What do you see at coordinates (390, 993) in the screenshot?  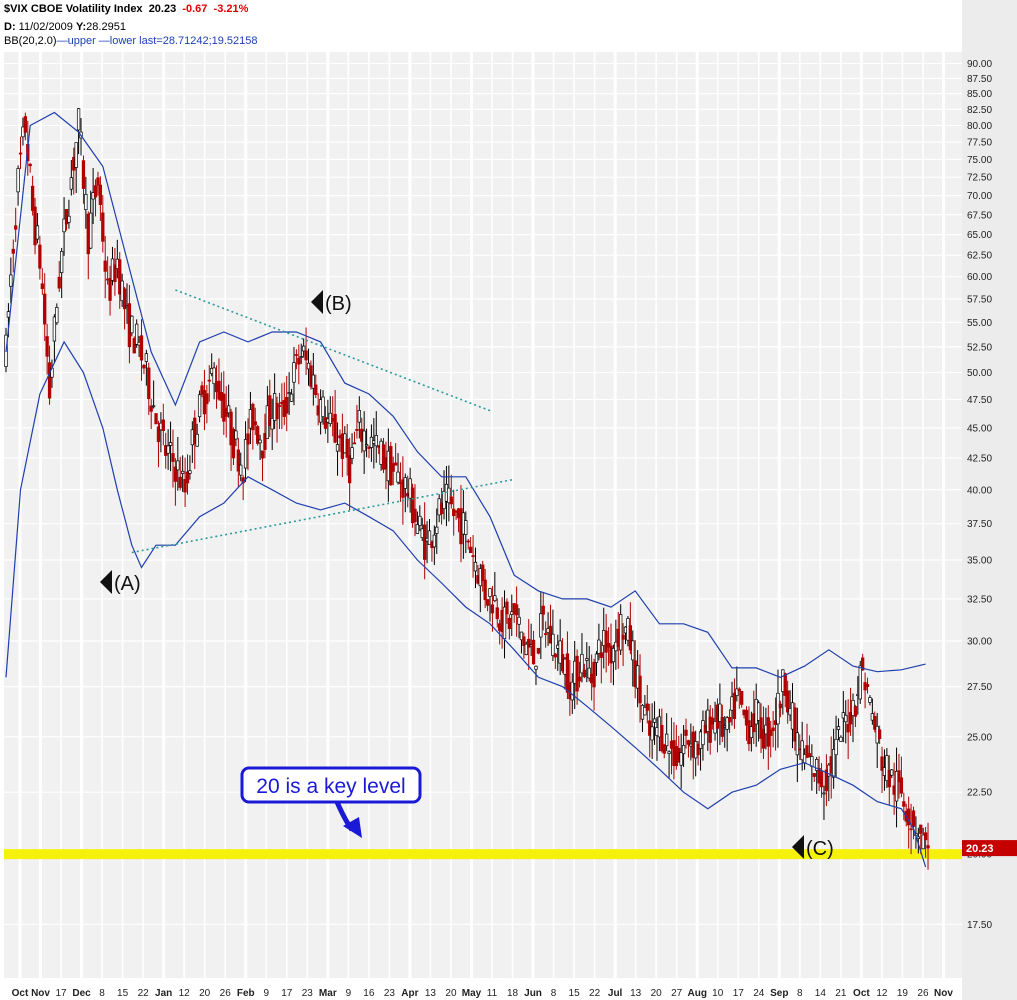 I see `x-tick-label: 23` at bounding box center [390, 993].